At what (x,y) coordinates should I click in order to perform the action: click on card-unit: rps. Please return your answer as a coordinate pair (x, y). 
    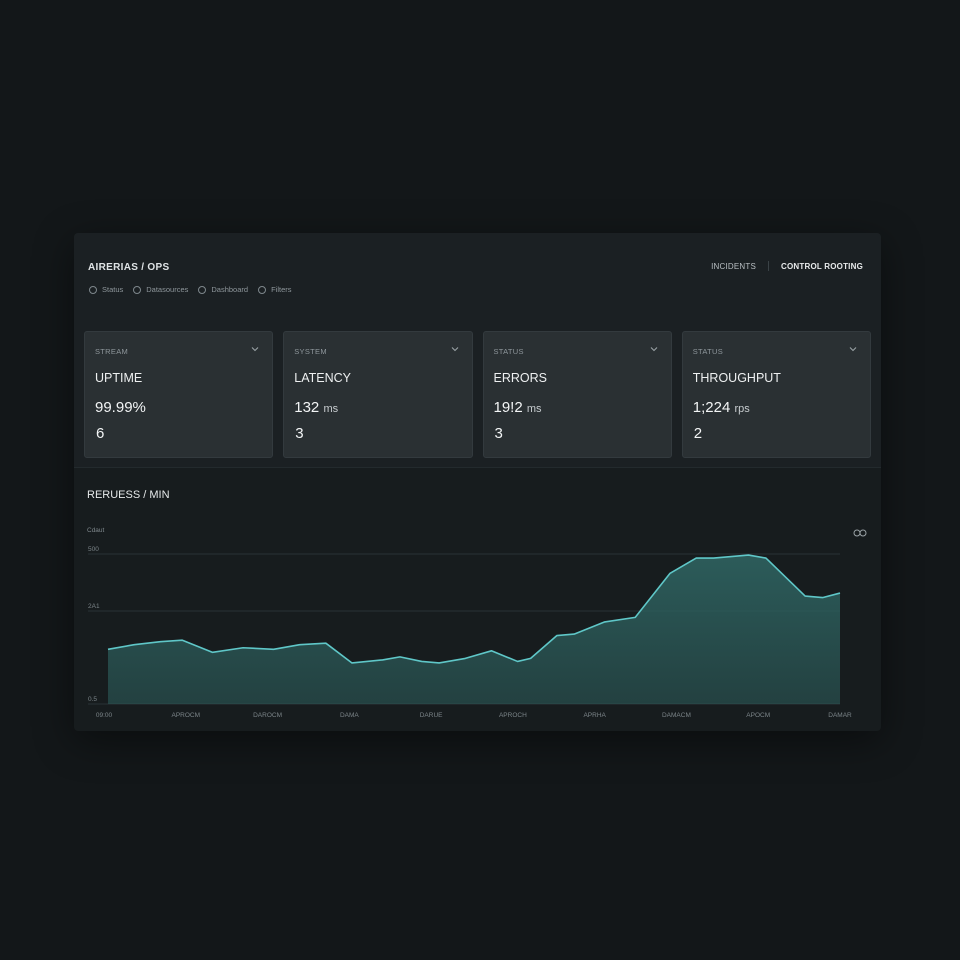
    Looking at the image, I should click on (742, 409).